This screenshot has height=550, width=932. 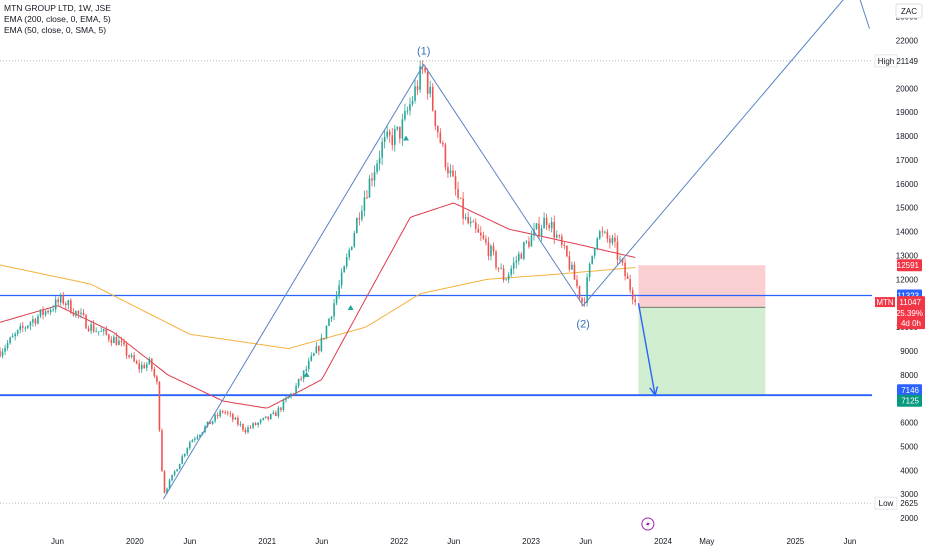 I want to click on currency-box, so click(x=909, y=11).